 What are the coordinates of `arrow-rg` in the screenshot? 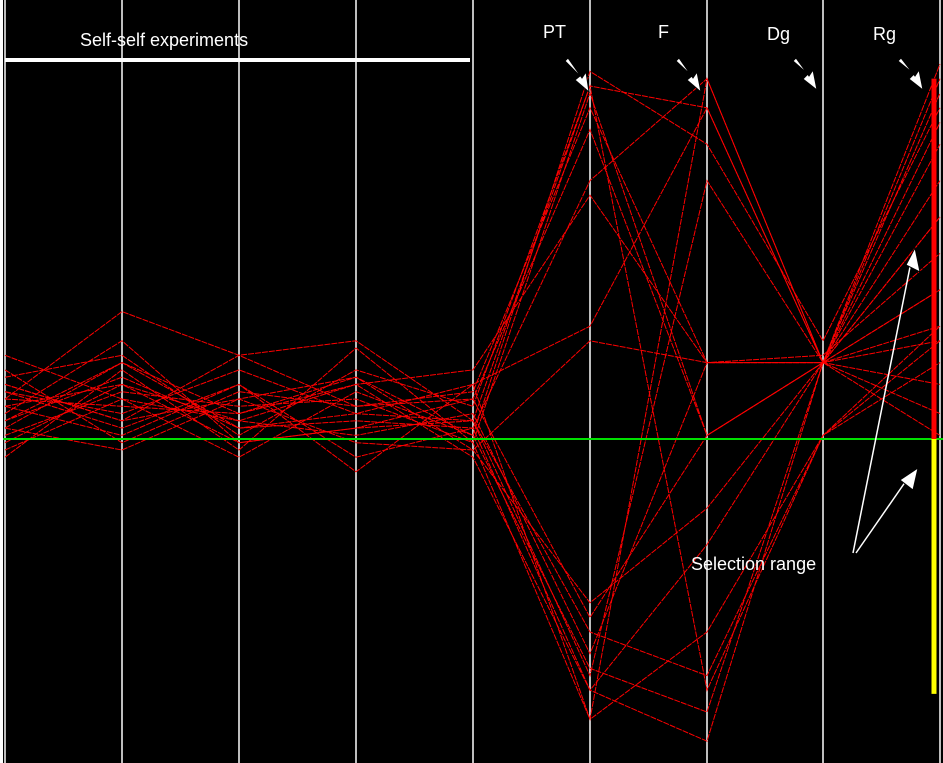 It's located at (910, 74).